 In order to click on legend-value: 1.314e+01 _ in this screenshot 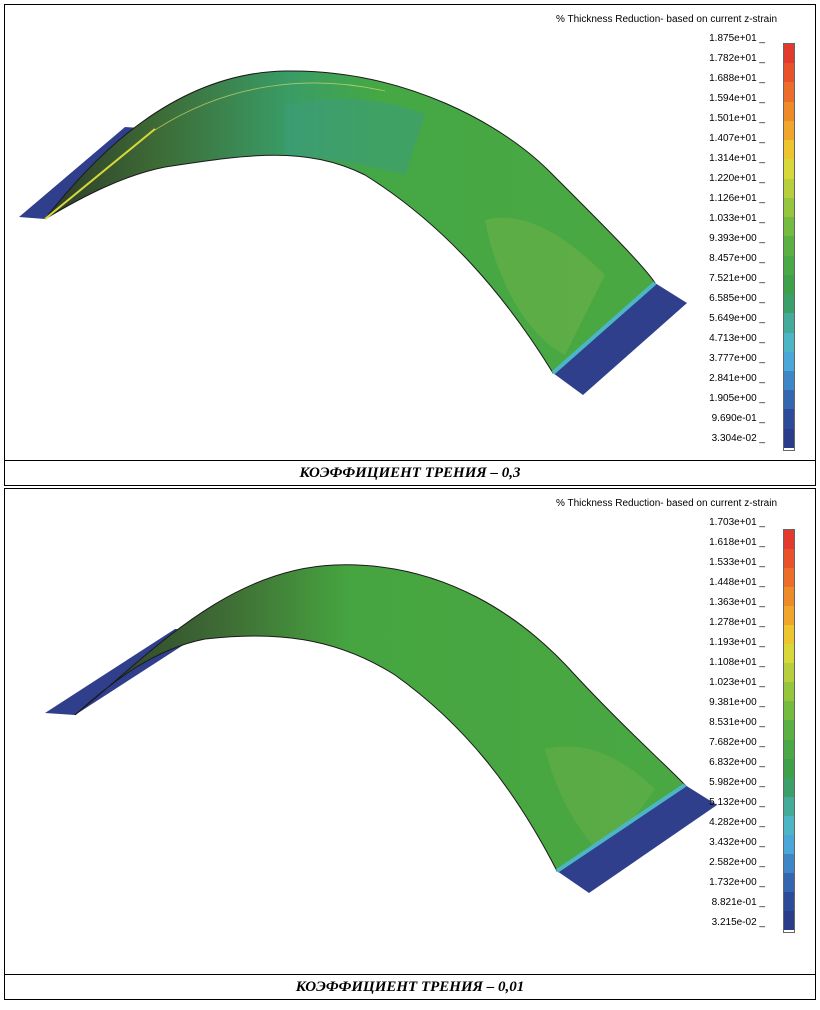, I will do `click(737, 158)`.